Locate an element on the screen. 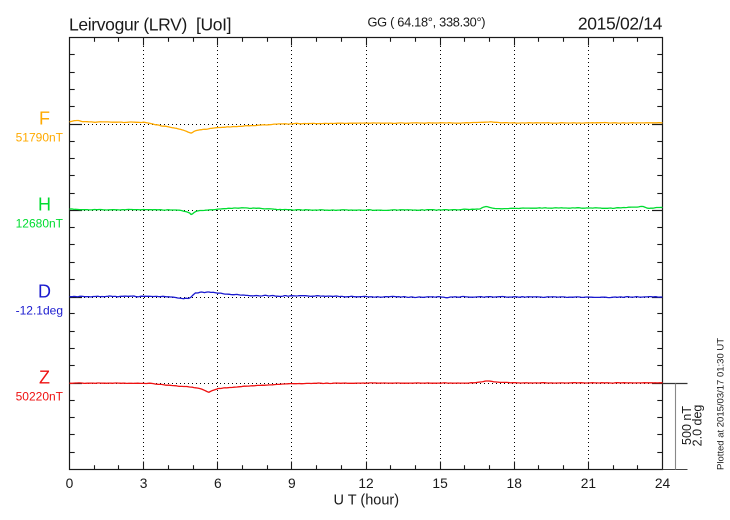  svg-text: 50220nT is located at coordinates (40, 397).